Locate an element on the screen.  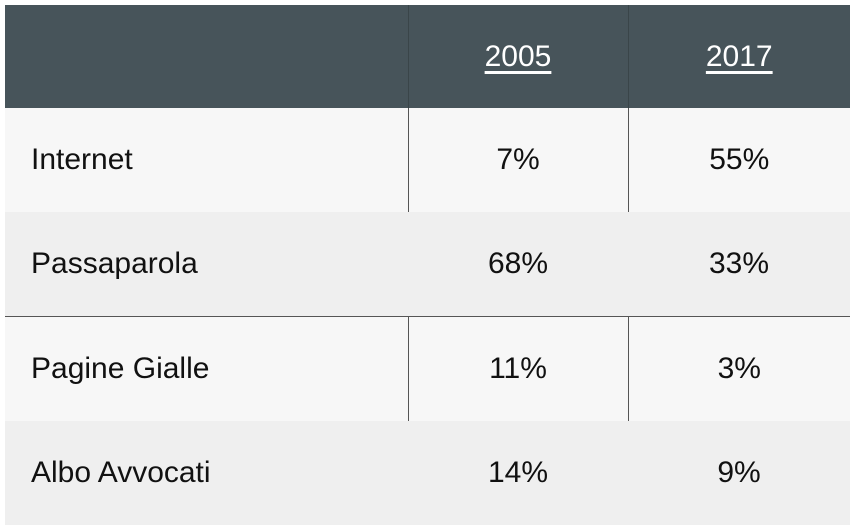
header-cell is located at coordinates (206, 56).